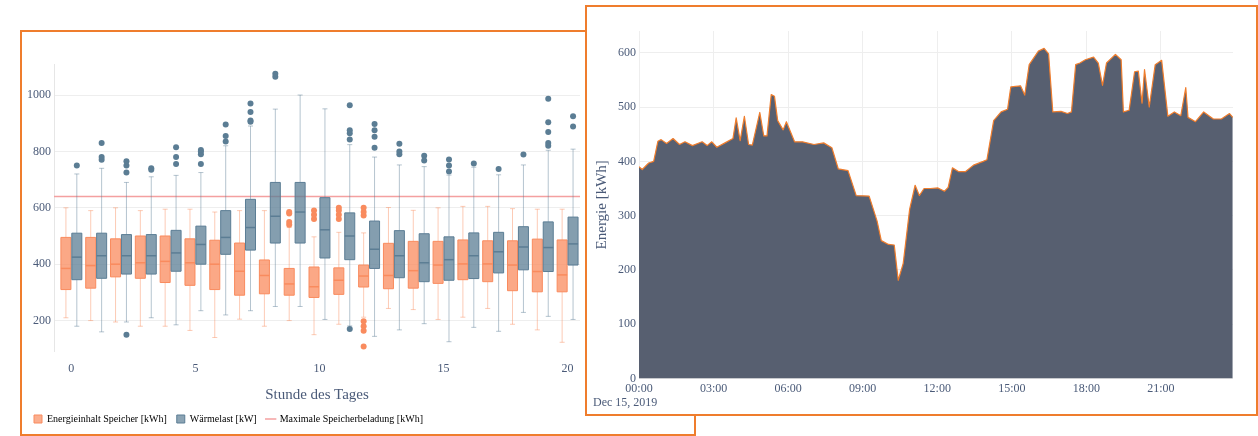  What do you see at coordinates (1161, 387) in the screenshot?
I see `x-tick-label: 21:00` at bounding box center [1161, 387].